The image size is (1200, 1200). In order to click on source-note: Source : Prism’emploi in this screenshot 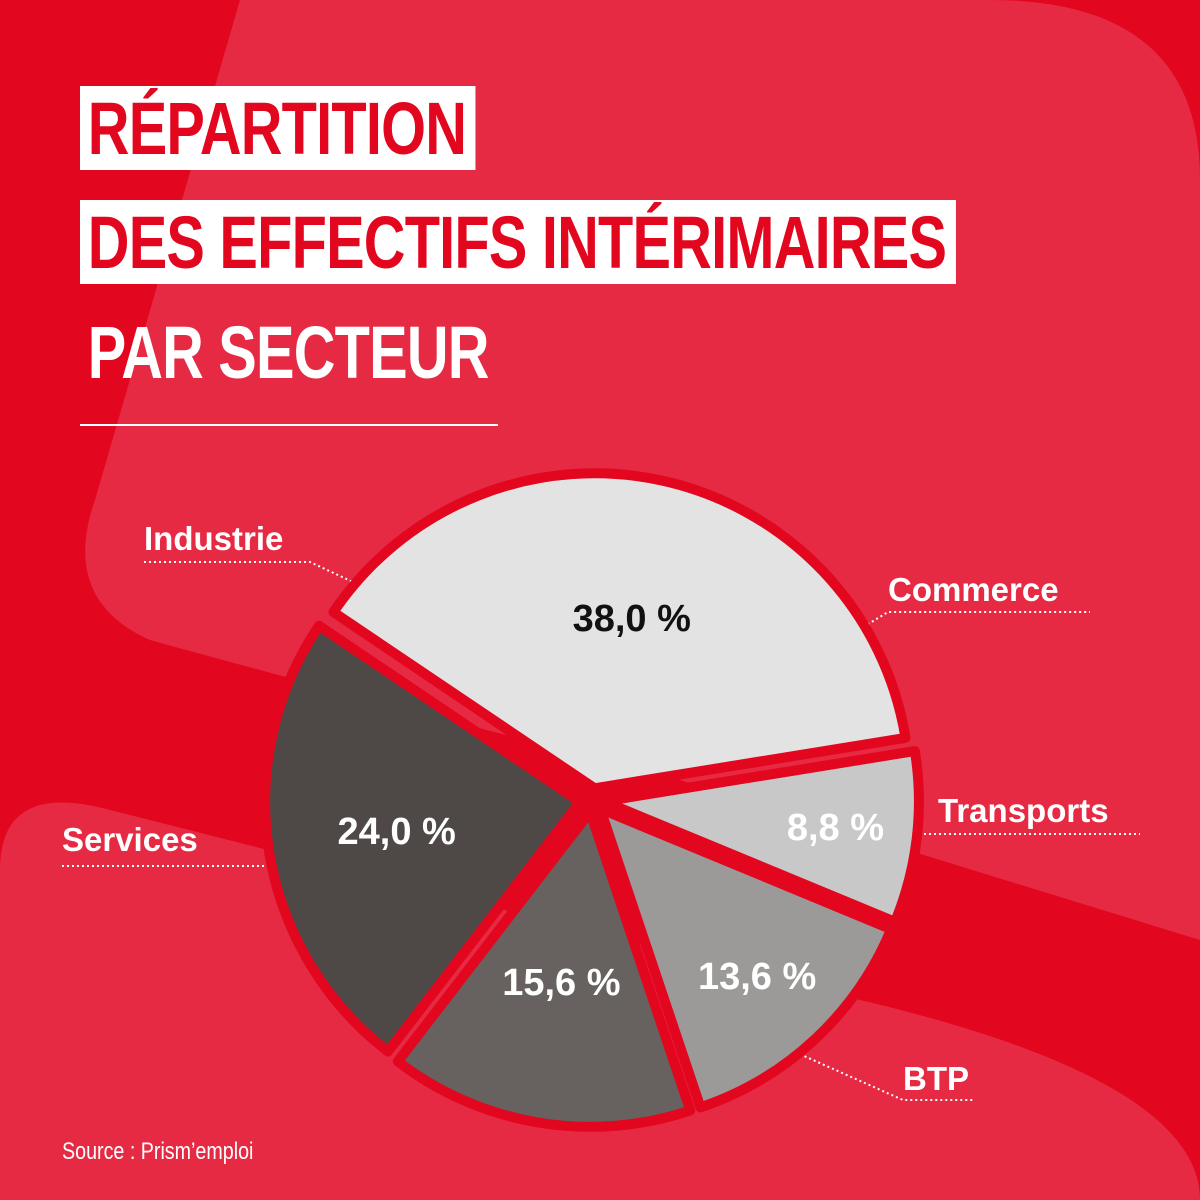, I will do `click(158, 1151)`.